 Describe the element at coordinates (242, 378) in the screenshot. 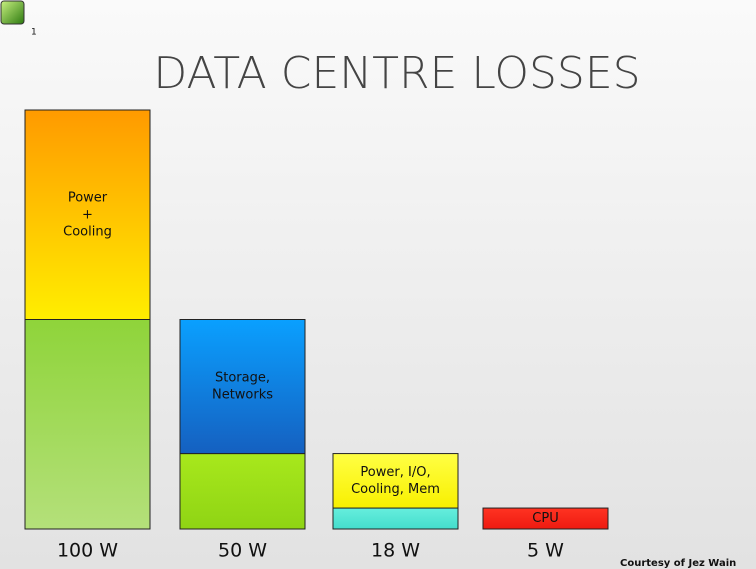

I see `segment-label: Storage,` at that location.